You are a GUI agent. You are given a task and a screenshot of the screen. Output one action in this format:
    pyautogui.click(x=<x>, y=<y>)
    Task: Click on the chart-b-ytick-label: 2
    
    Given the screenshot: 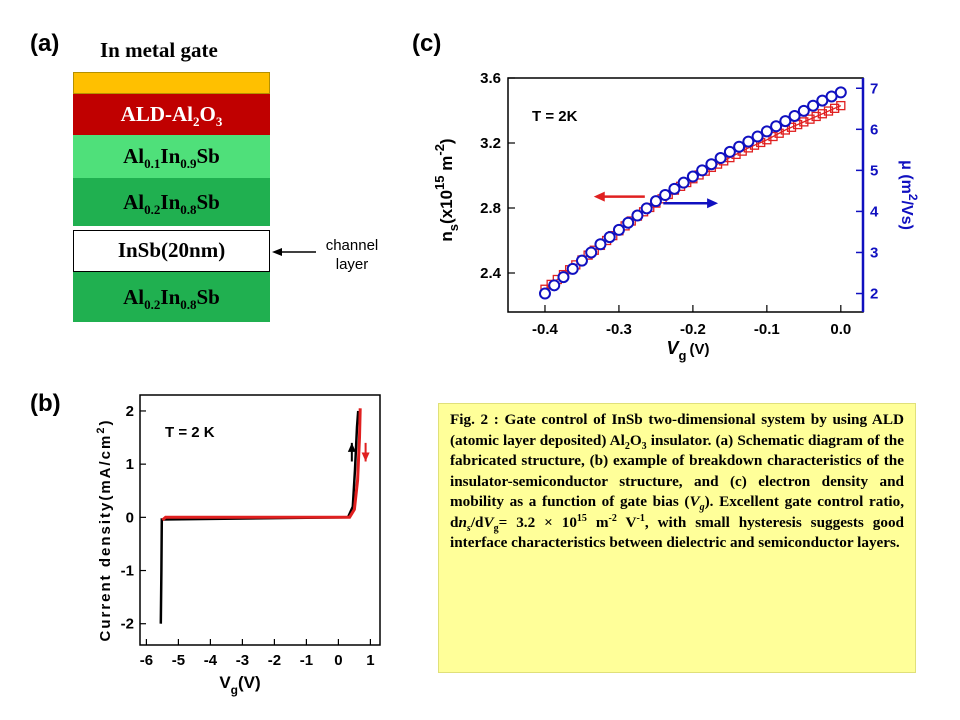 What is the action you would take?
    pyautogui.click(x=130, y=411)
    